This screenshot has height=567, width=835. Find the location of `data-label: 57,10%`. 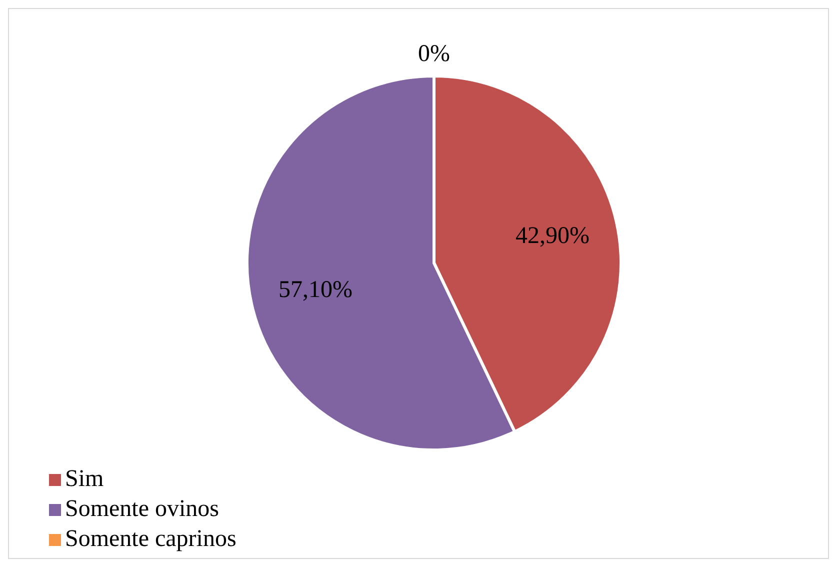

data-label: 57,10% is located at coordinates (315, 289).